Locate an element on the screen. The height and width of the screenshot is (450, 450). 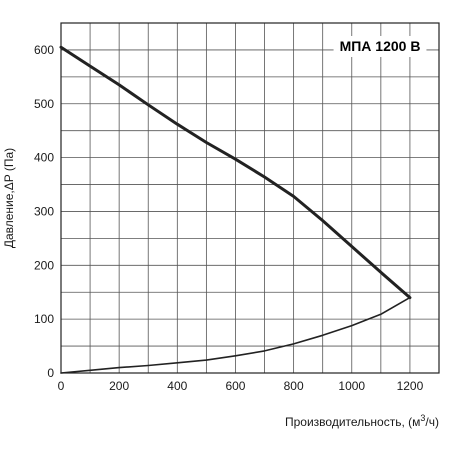
chart-title: МПА 1200 B is located at coordinates (380, 46).